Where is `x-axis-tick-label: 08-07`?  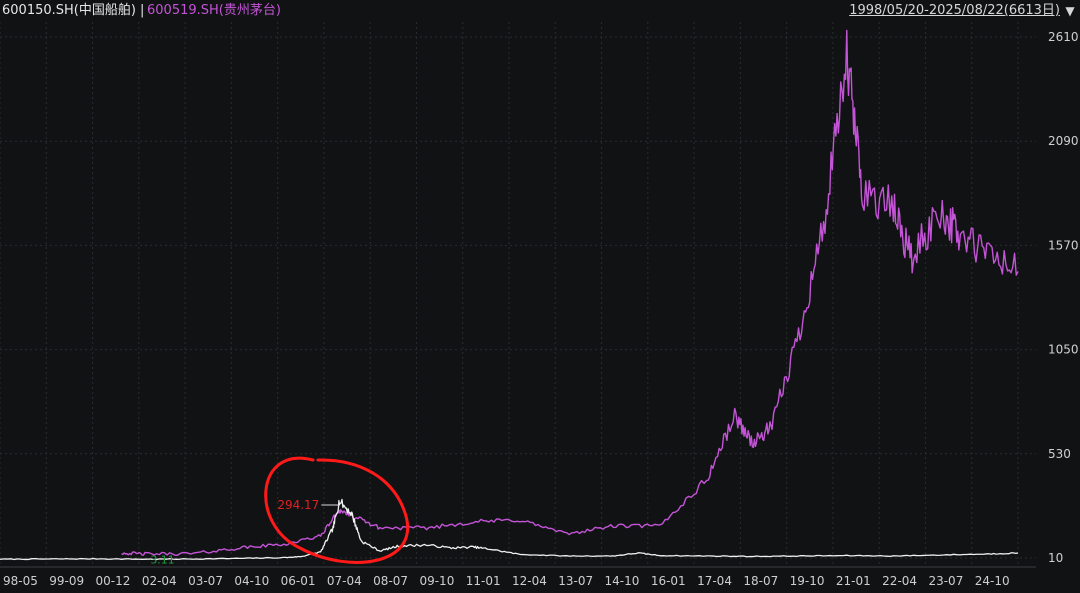
x-axis-tick-label: 08-07 is located at coordinates (390, 581).